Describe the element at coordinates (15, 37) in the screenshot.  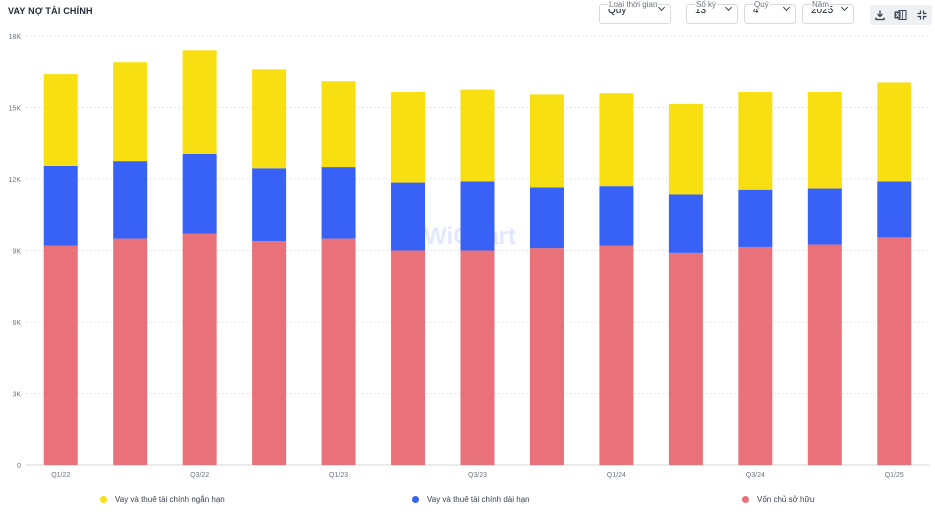
I see `y-tick-label: 18K` at that location.